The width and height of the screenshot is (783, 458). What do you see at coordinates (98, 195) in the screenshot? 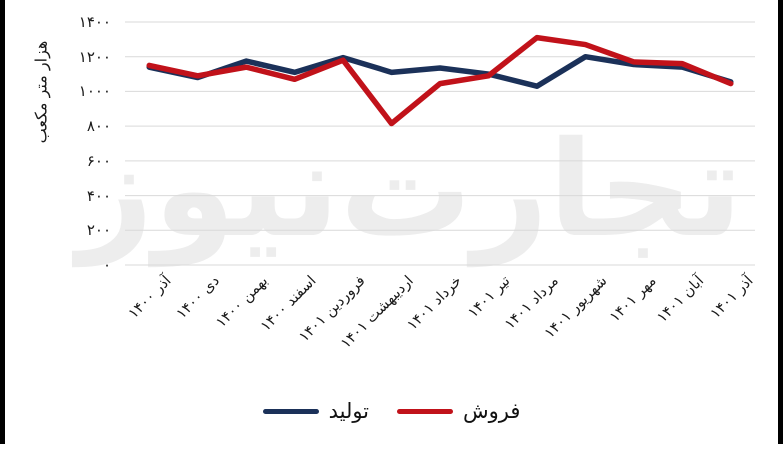
I see `y-tick-label: ۴۰۰` at bounding box center [98, 195].